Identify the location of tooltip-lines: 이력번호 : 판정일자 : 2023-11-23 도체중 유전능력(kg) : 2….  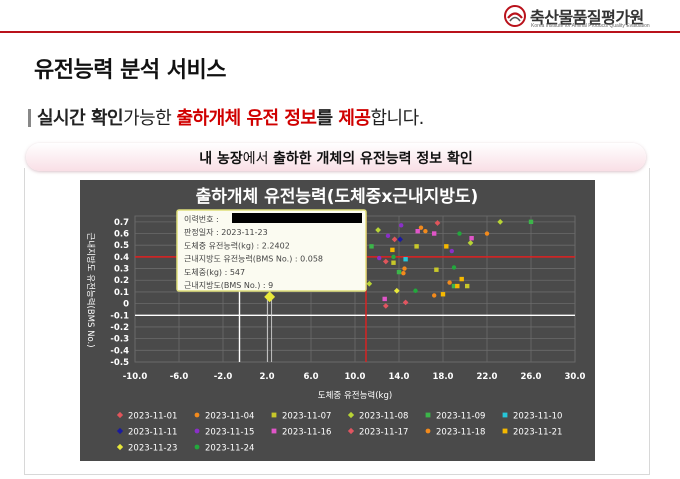
(253, 252).